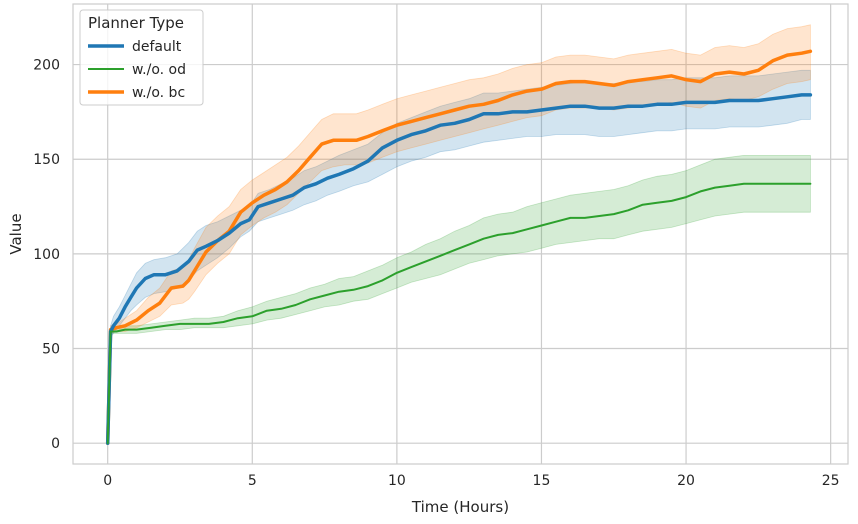  What do you see at coordinates (397, 481) in the screenshot?
I see `x-tick-label: 10` at bounding box center [397, 481].